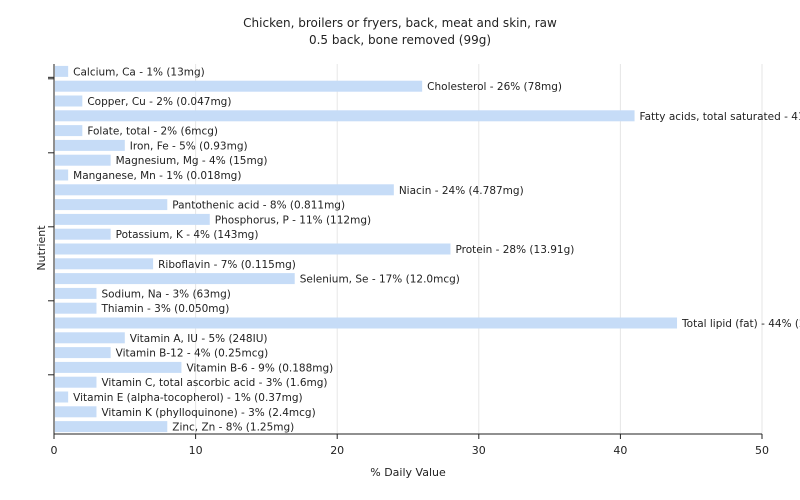 The image size is (800, 500). Describe the element at coordinates (157, 176) in the screenshot. I see `bar-label: Manganese, Mn - 1% (0.018mg)` at that location.